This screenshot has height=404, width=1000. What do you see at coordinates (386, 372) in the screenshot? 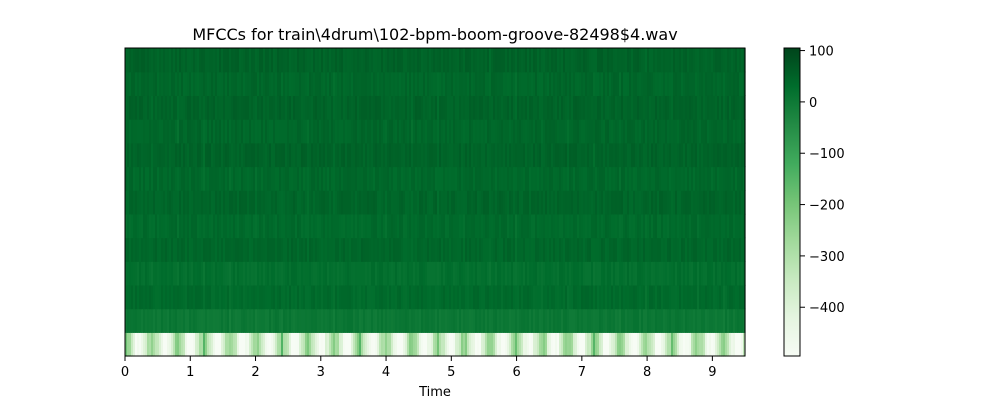
I see `x-tick-label: 4` at bounding box center [386, 372].